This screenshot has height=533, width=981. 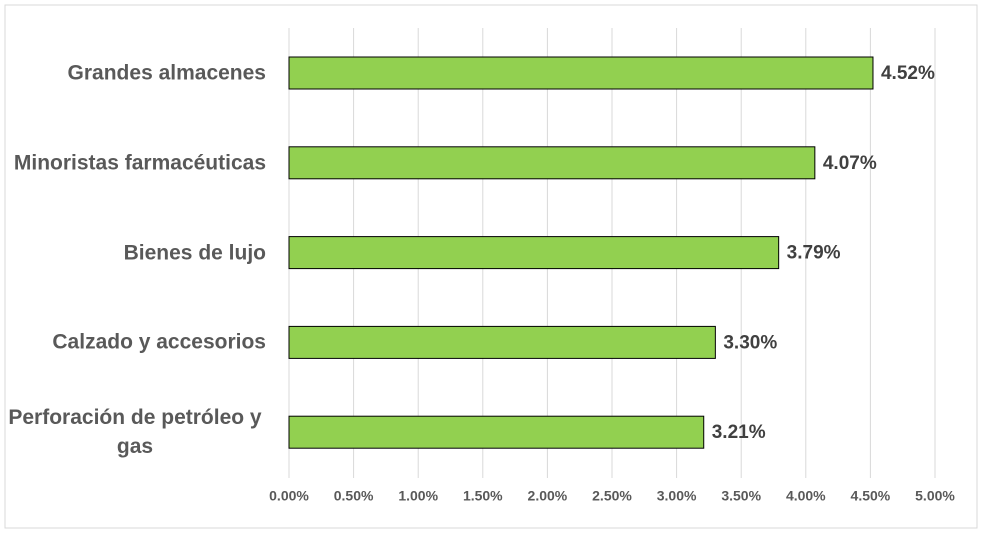 What do you see at coordinates (159, 342) in the screenshot?
I see `category-label: Calzado y accesorios` at bounding box center [159, 342].